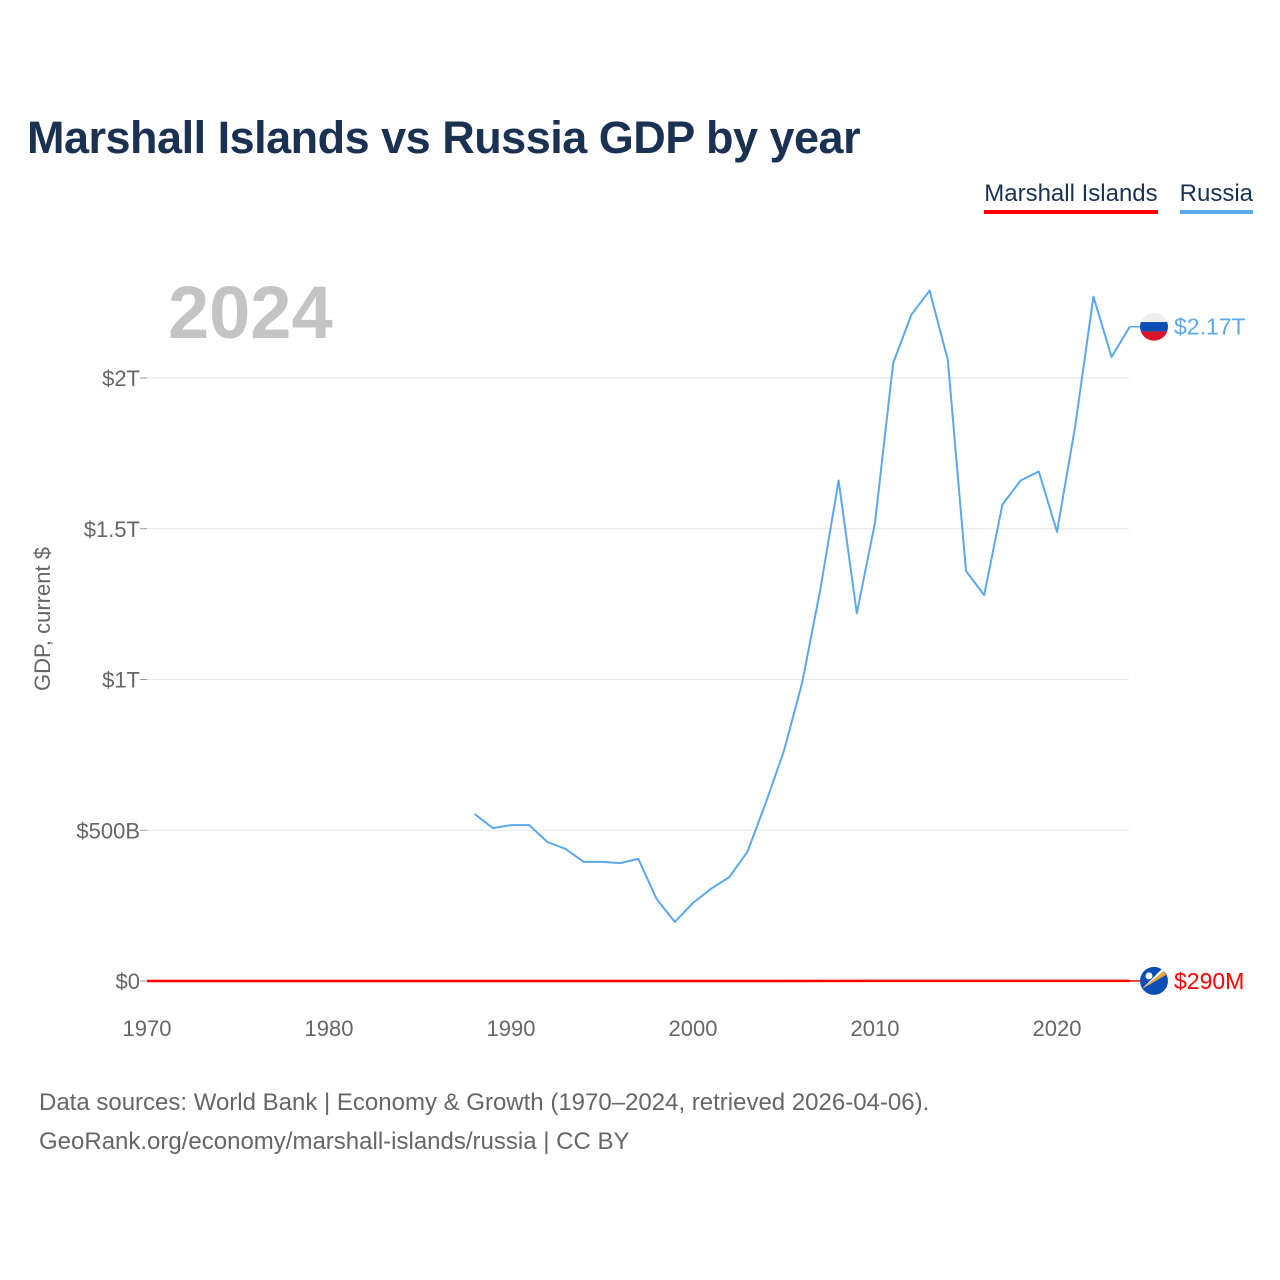 The width and height of the screenshot is (1280, 1280). Describe the element at coordinates (121, 378) in the screenshot. I see `y-tick-label: $2T` at that location.